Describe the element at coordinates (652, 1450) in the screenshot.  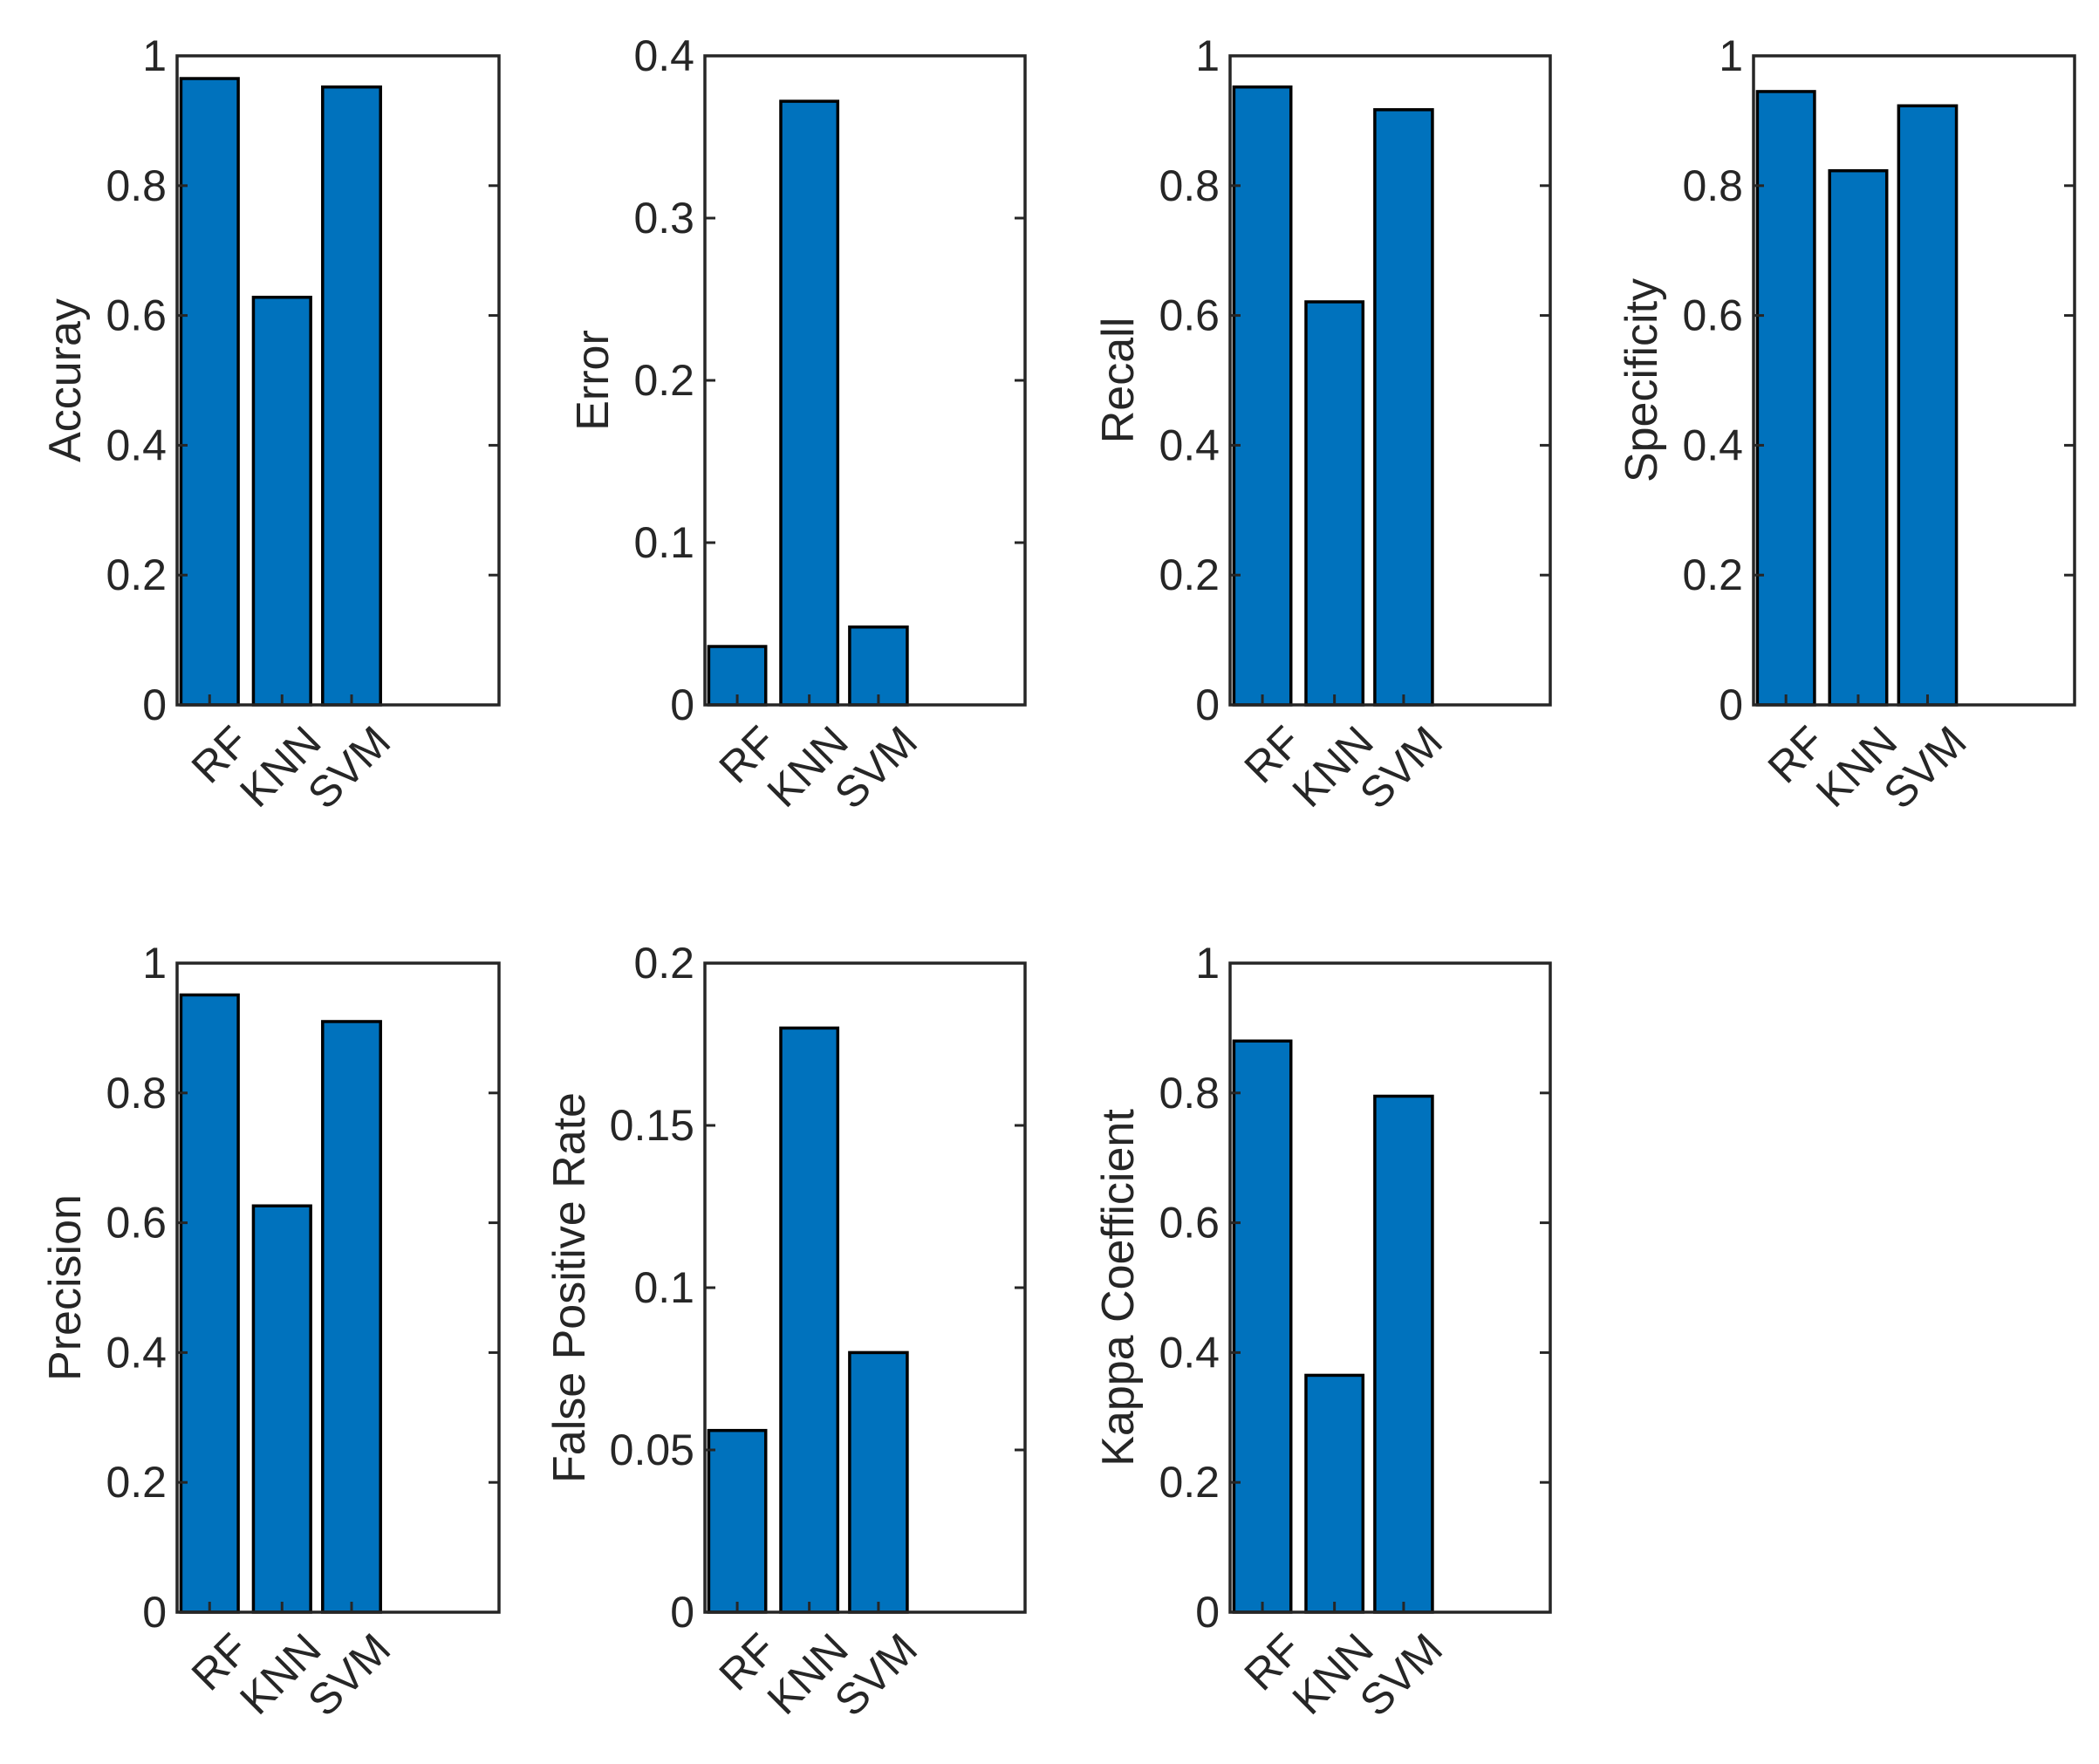
I see `y-tick-label: 0.05` at that location.